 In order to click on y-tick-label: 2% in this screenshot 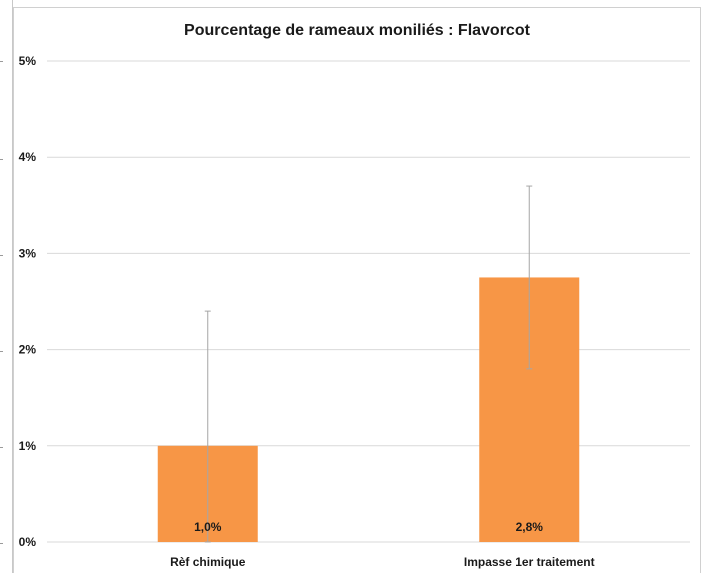, I will do `click(28, 350)`.